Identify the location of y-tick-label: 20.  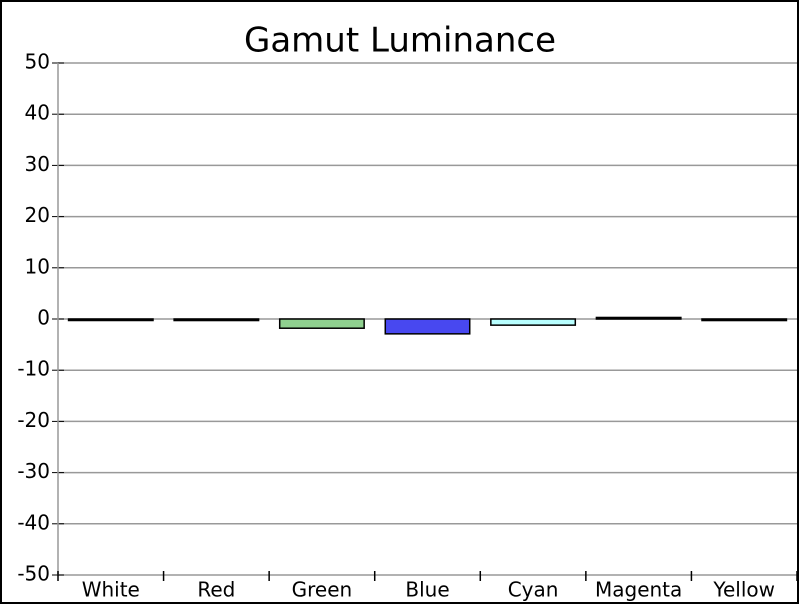
(37, 215).